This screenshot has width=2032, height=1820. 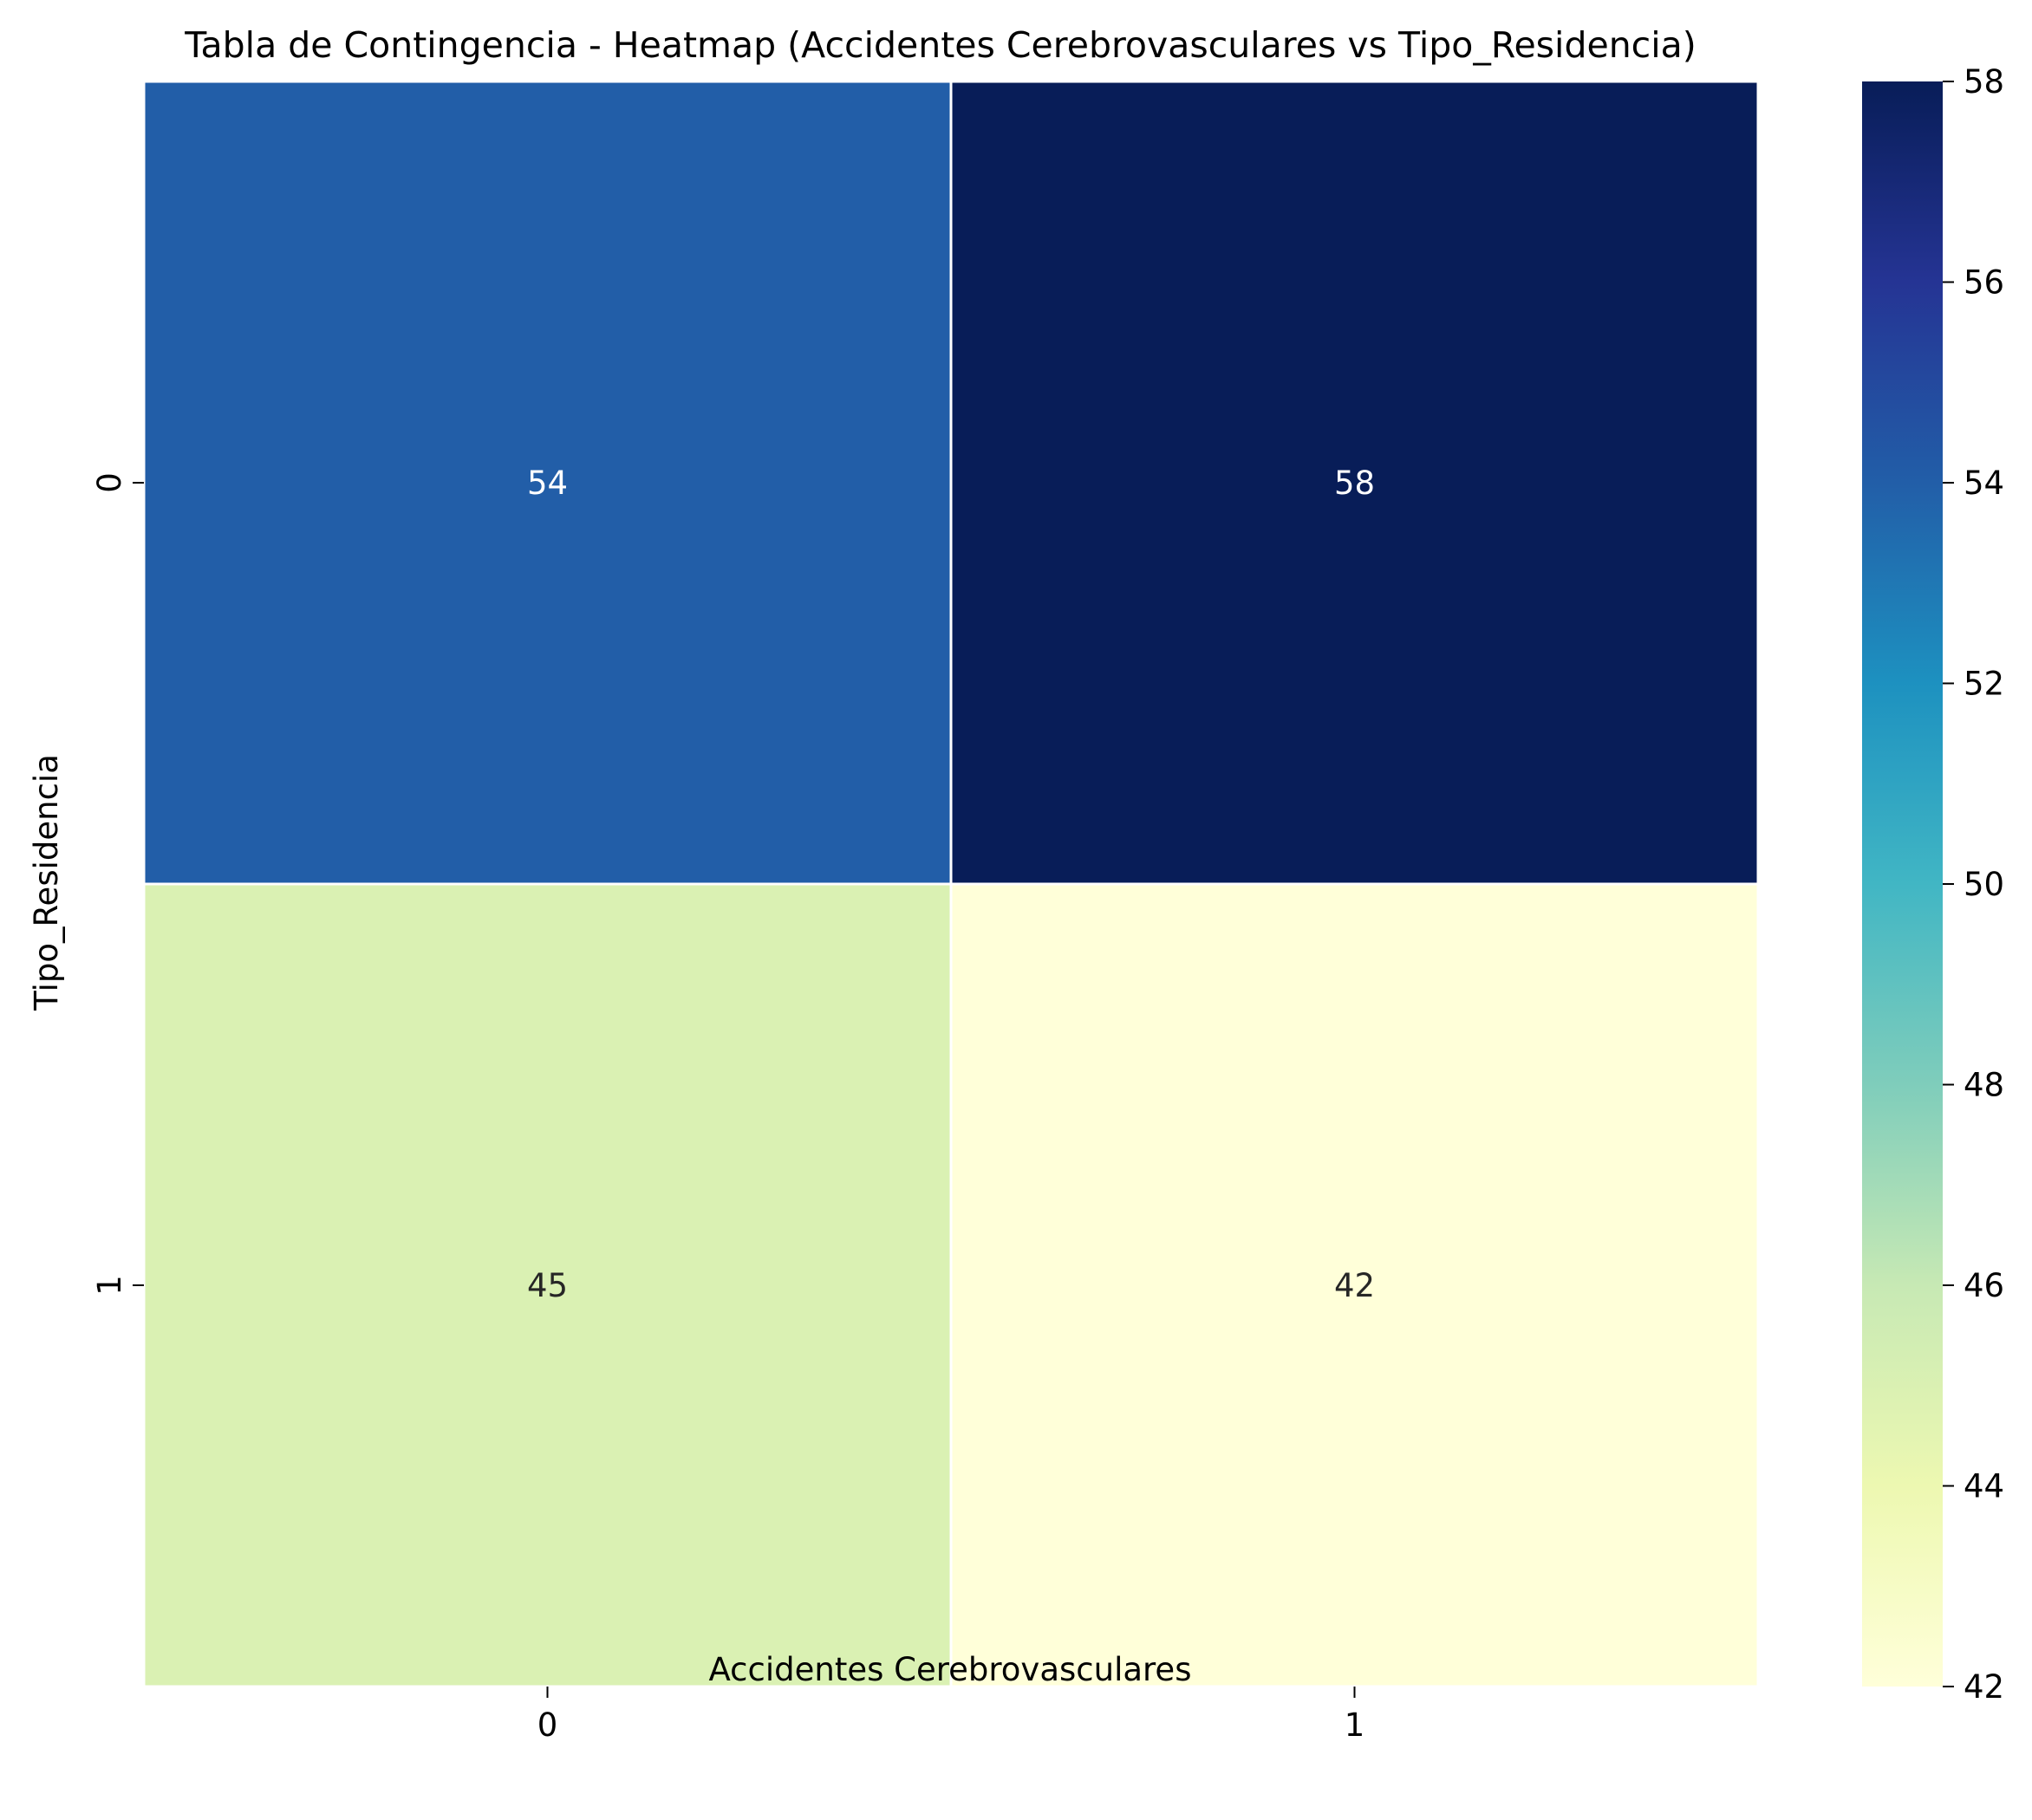 I want to click on x-axis-label: Accidentes Cerebrovasculares, so click(x=950, y=1669).